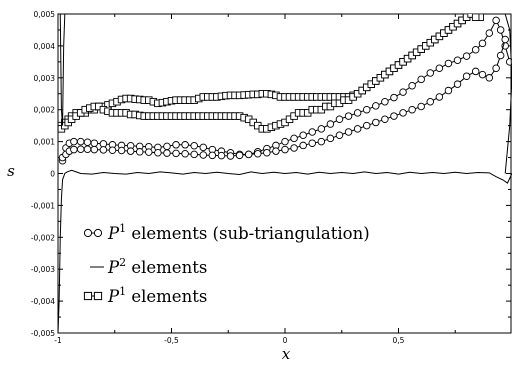 This screenshot has height=367, width=512. Describe the element at coordinates (88, 233) in the screenshot. I see `legend-circle-marker` at that location.